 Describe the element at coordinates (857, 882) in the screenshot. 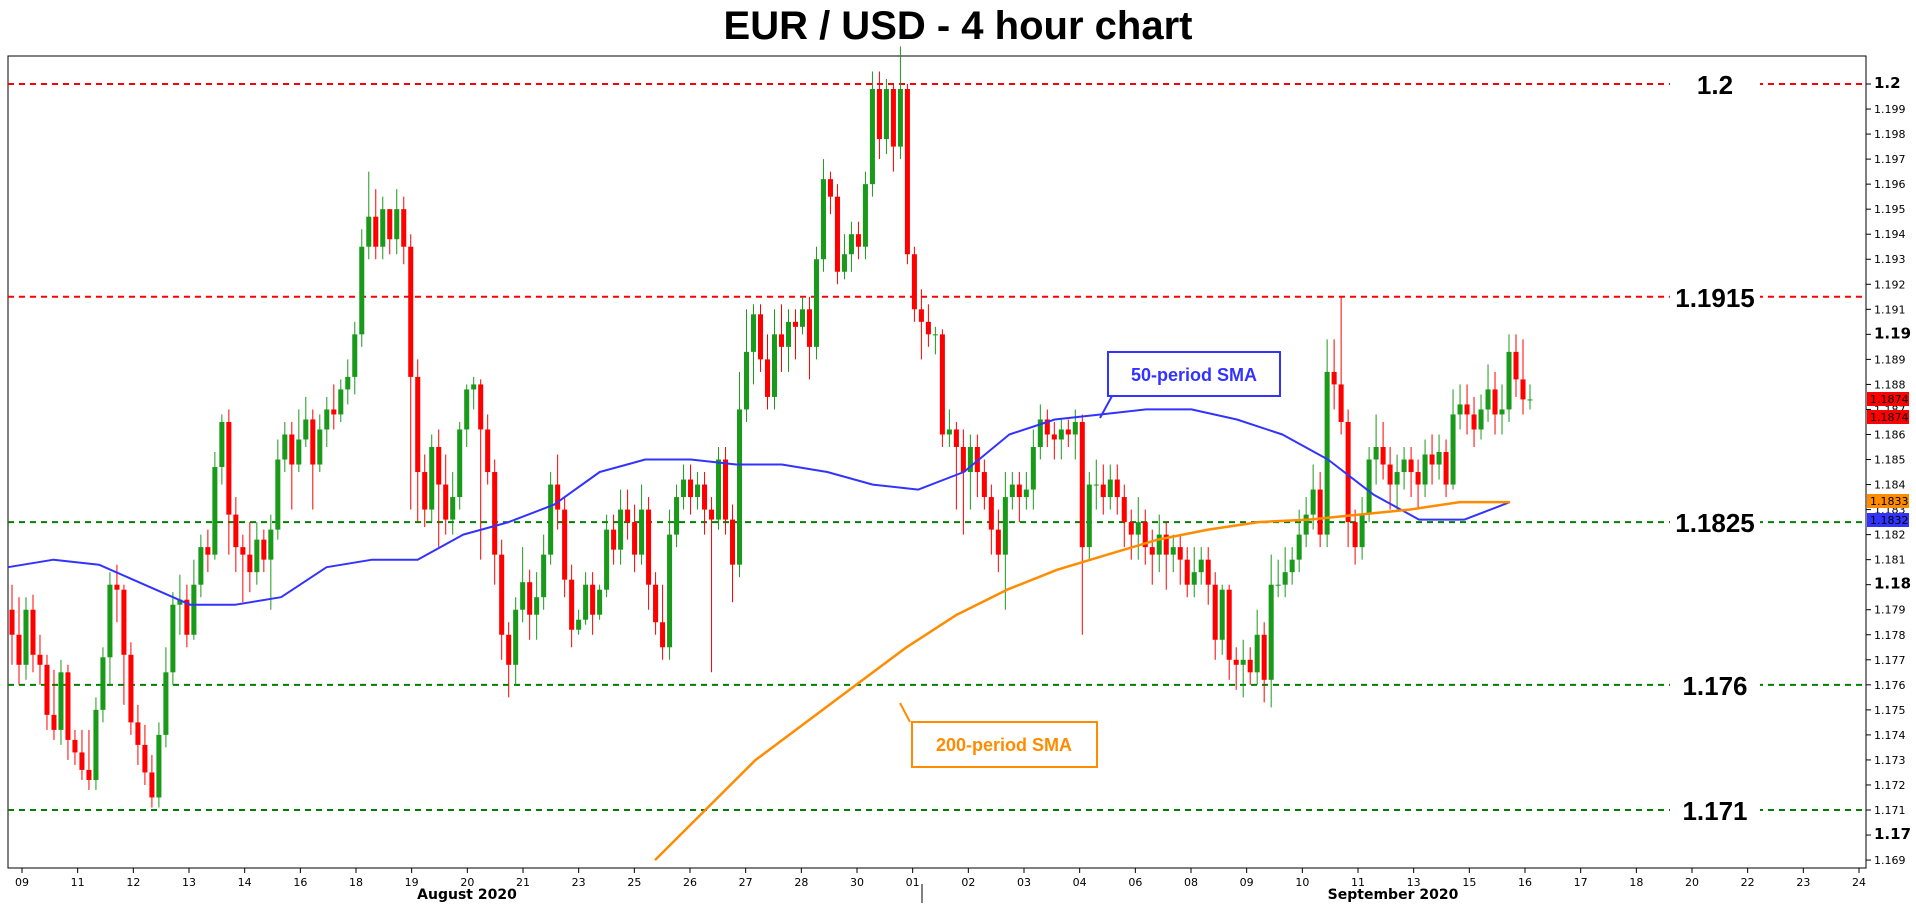

I see `x-tick-label: 30` at that location.